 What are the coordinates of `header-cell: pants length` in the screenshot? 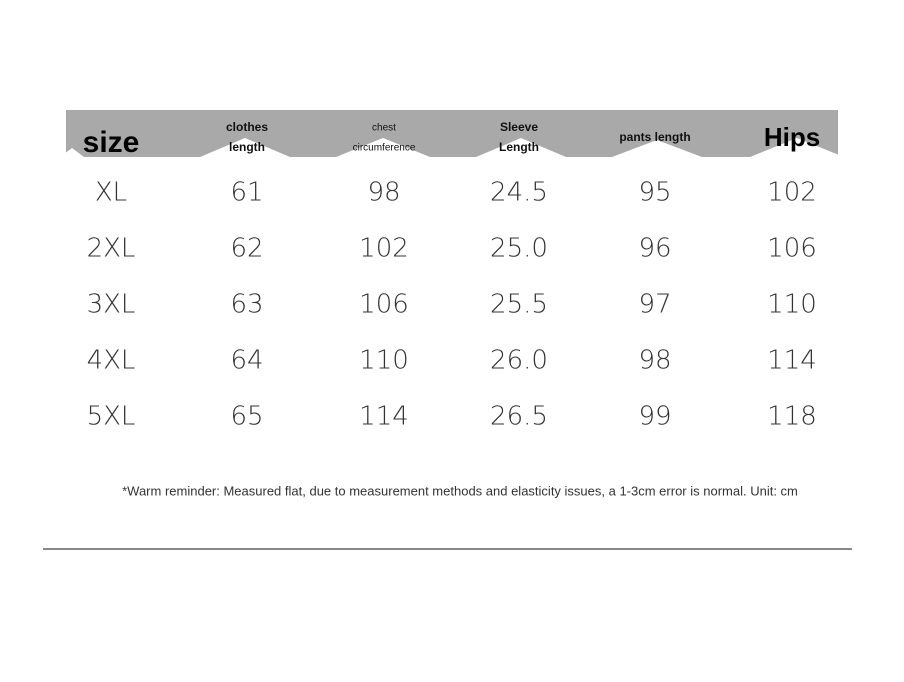 It's located at (654, 137).